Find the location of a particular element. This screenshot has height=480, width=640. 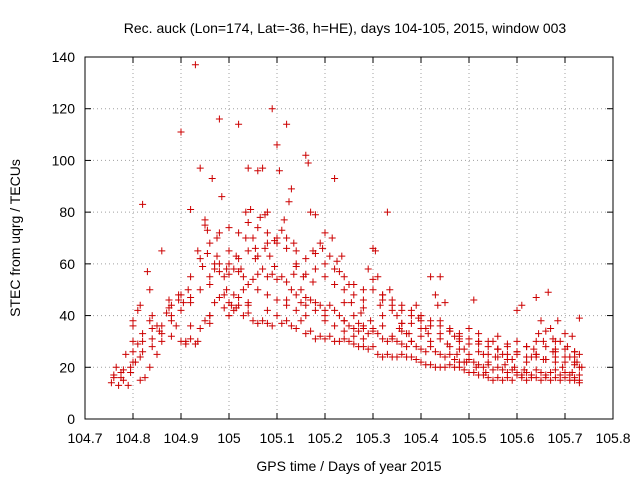

x-tick-label: 104.9 is located at coordinates (180, 438).